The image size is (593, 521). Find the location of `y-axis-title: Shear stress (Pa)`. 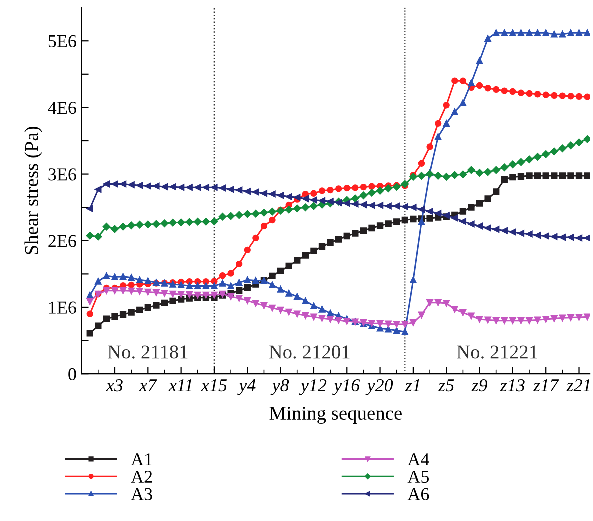

y-axis-title: Shear stress (Pa) is located at coordinates (33, 190).